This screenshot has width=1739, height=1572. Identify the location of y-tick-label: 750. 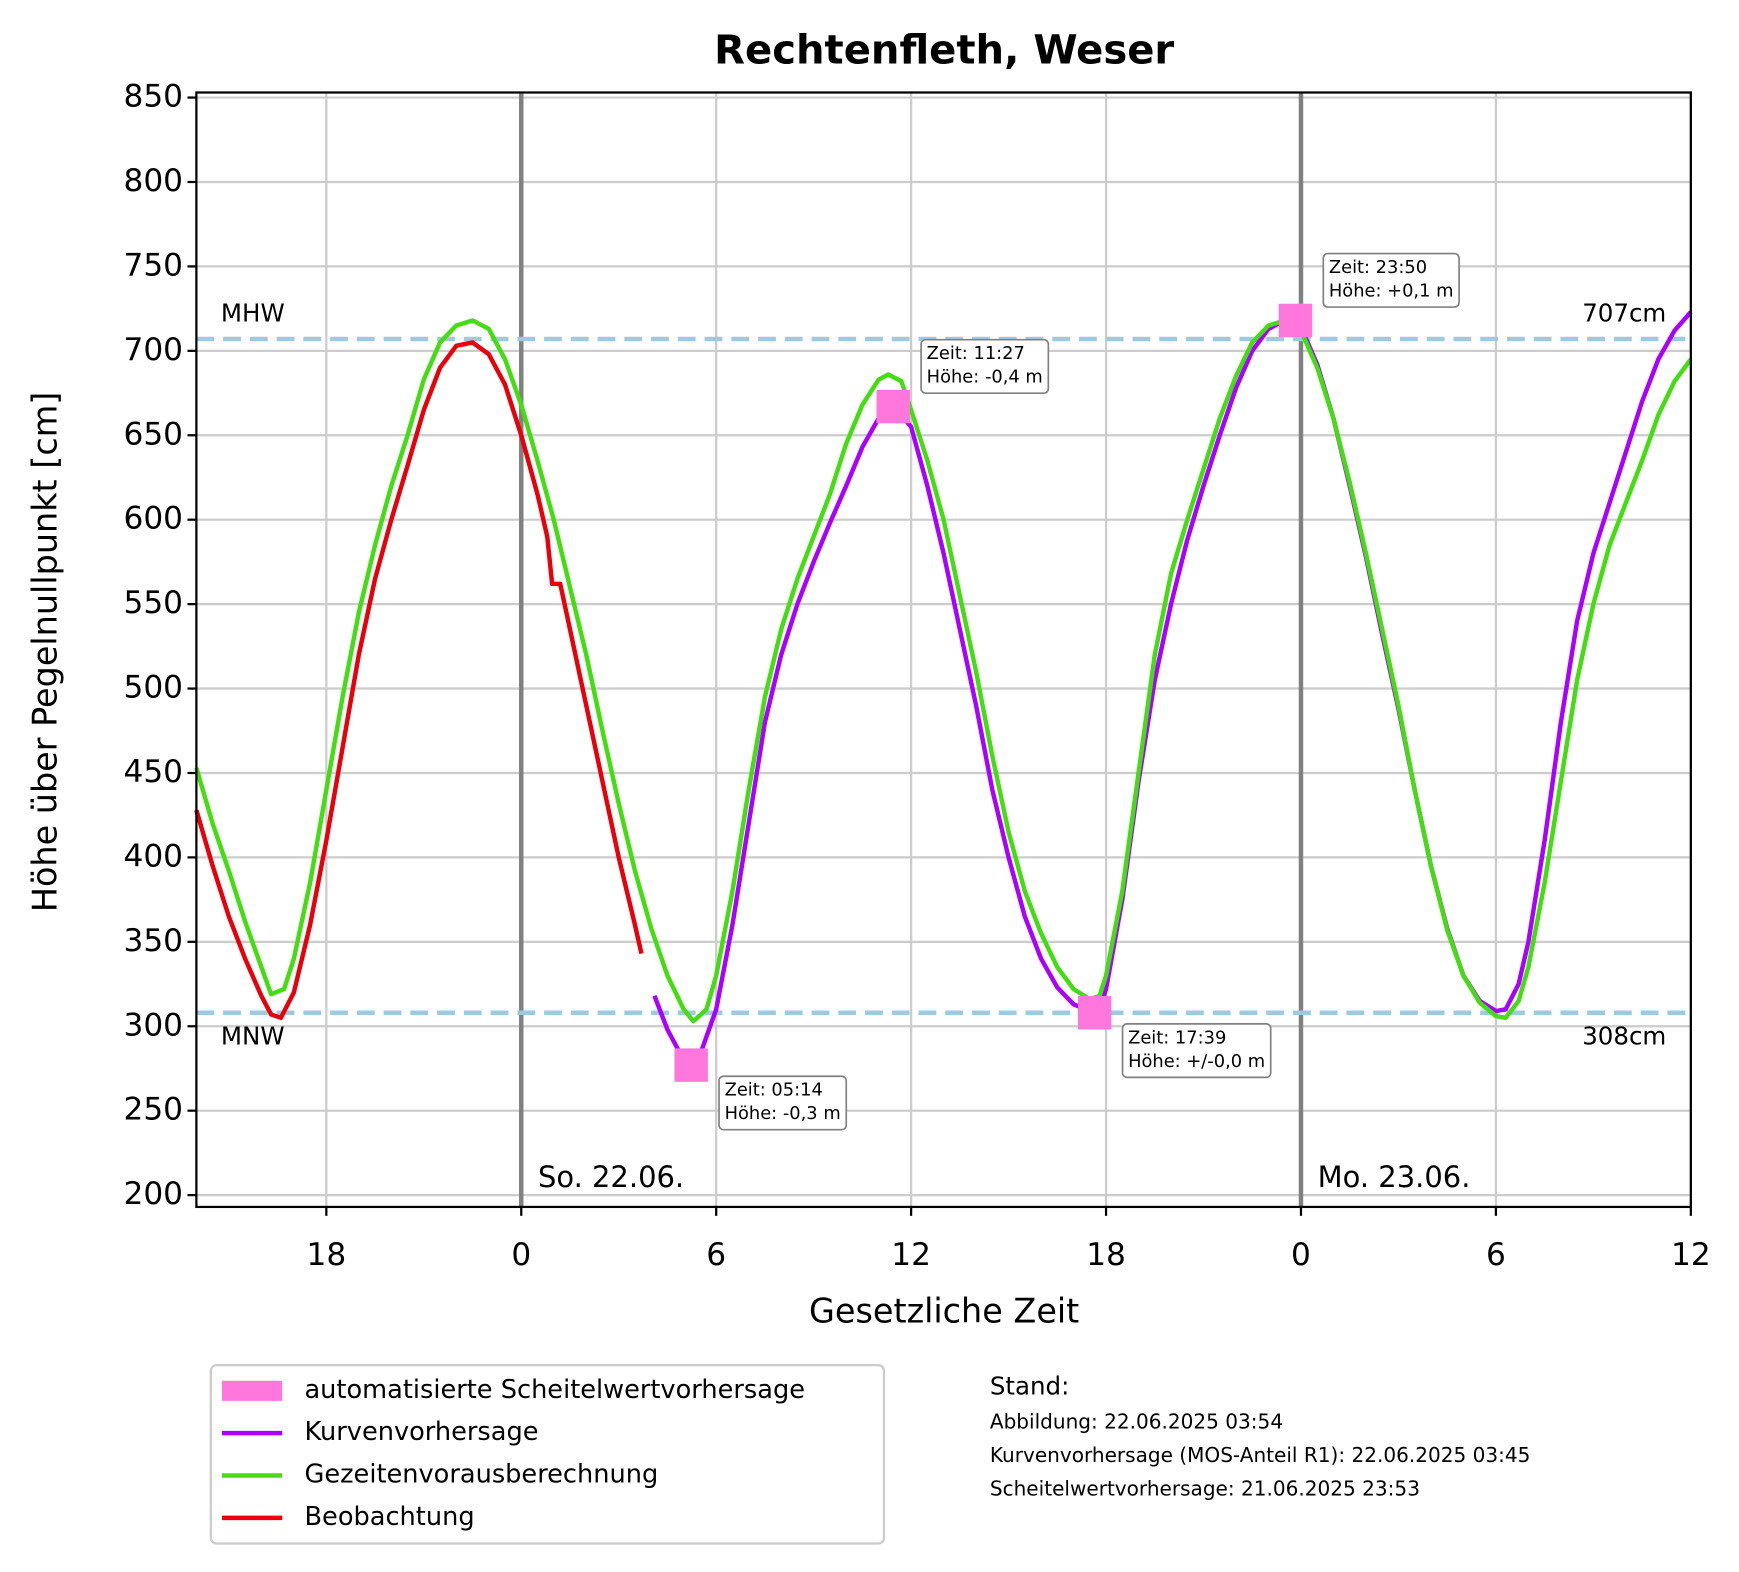
(153, 265).